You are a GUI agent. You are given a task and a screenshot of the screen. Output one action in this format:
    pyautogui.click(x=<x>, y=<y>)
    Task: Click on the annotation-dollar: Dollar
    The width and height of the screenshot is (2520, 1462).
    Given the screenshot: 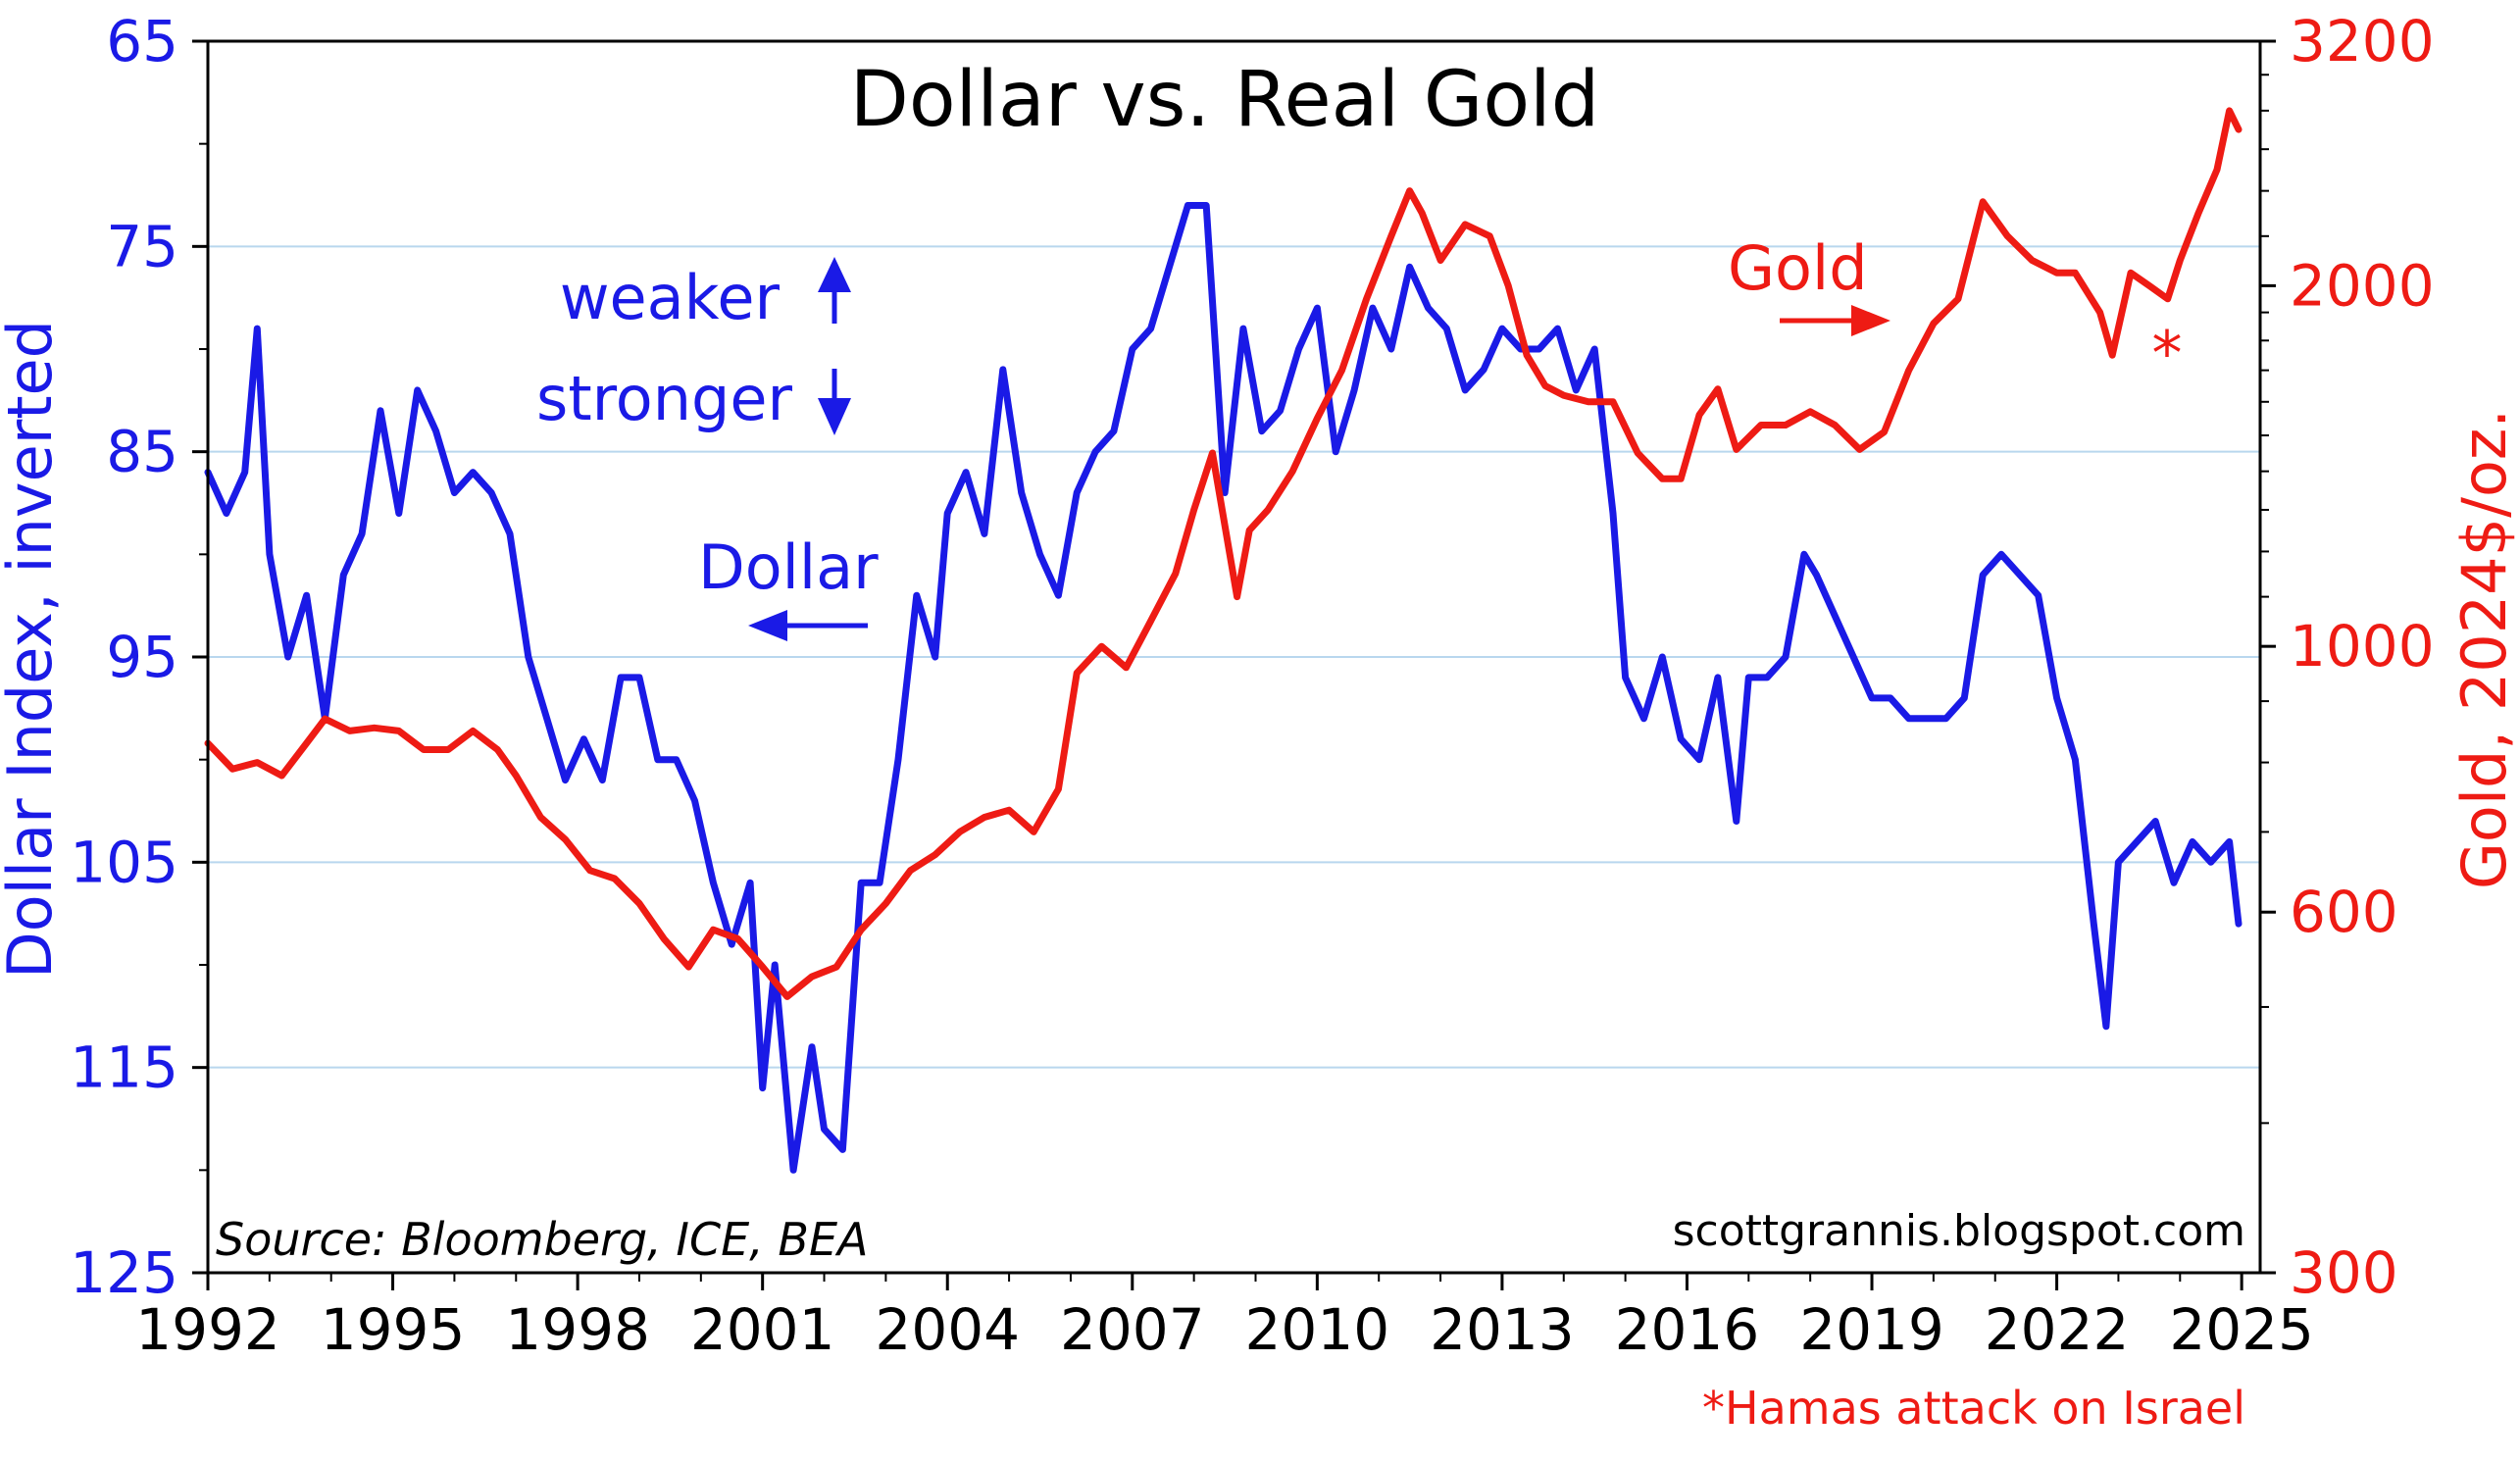 What is the action you would take?
    pyautogui.click(x=788, y=567)
    